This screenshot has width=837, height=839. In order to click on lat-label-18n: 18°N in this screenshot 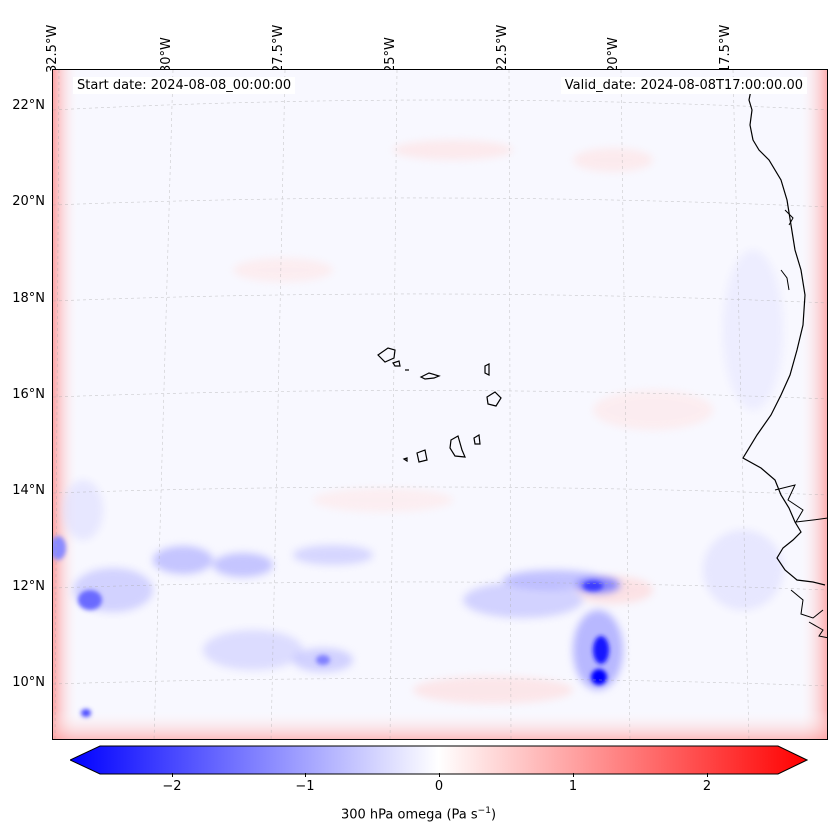, I will do `click(28, 298)`.